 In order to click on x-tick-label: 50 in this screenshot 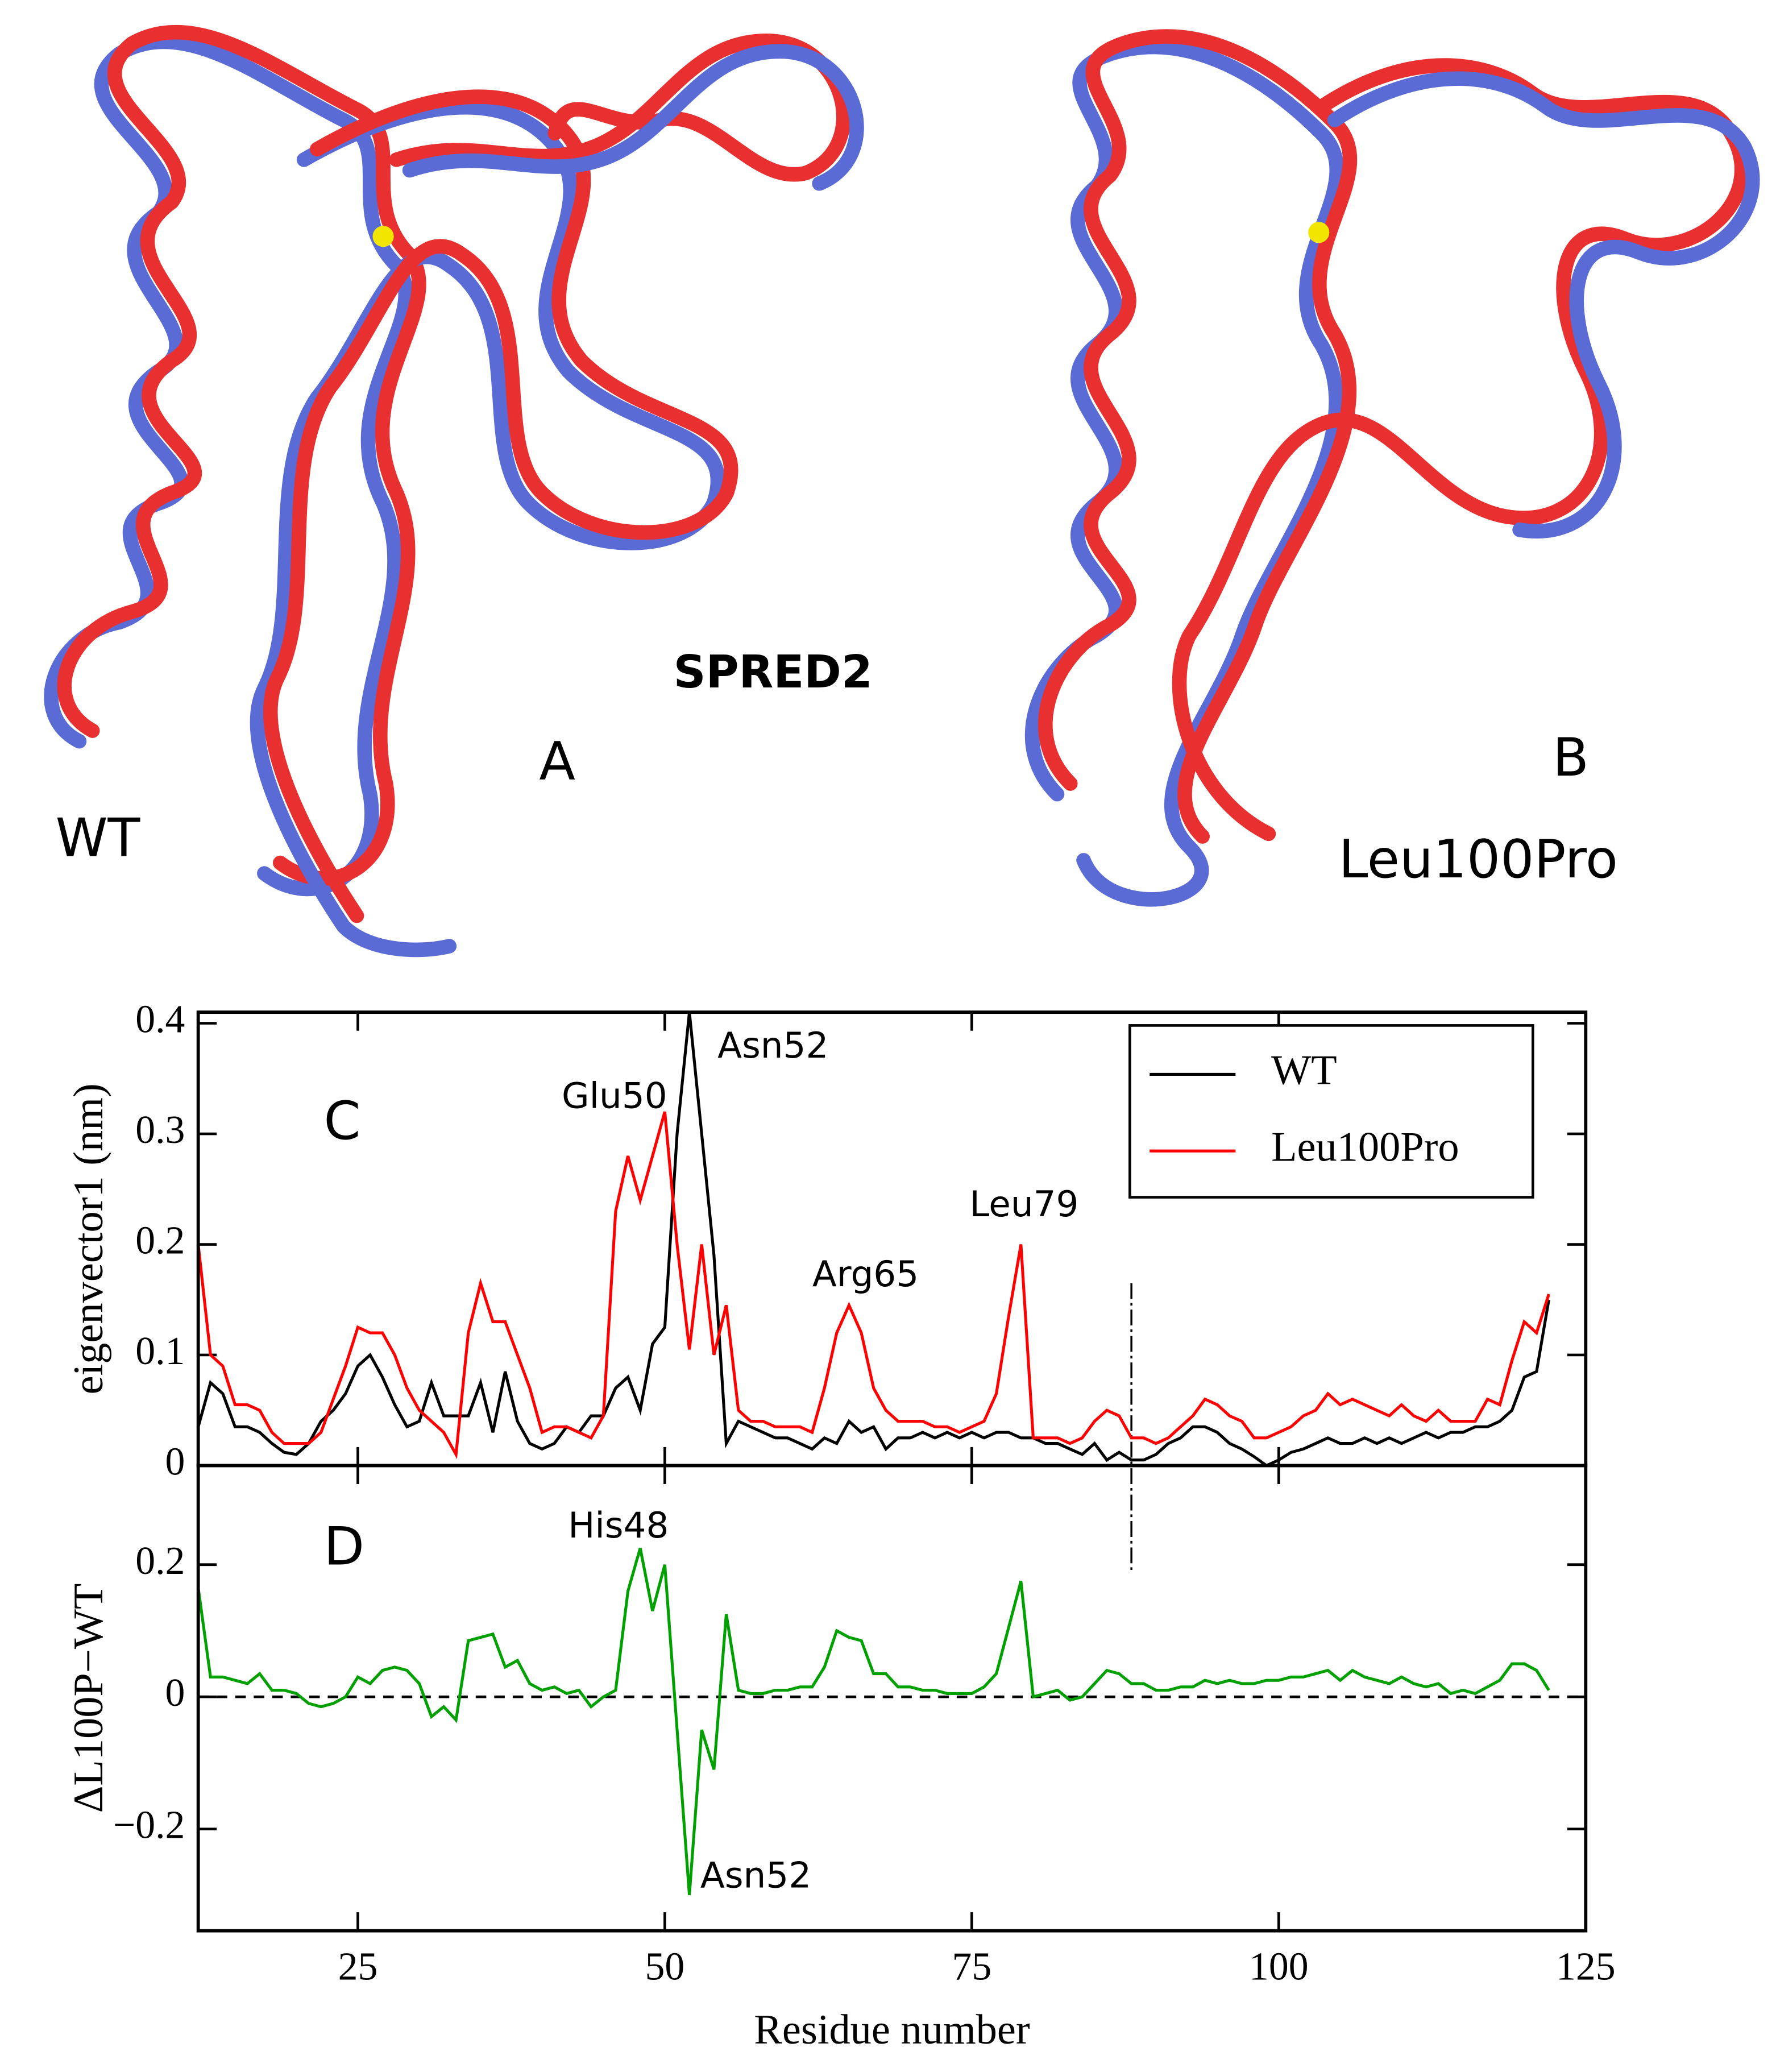, I will do `click(665, 1966)`.